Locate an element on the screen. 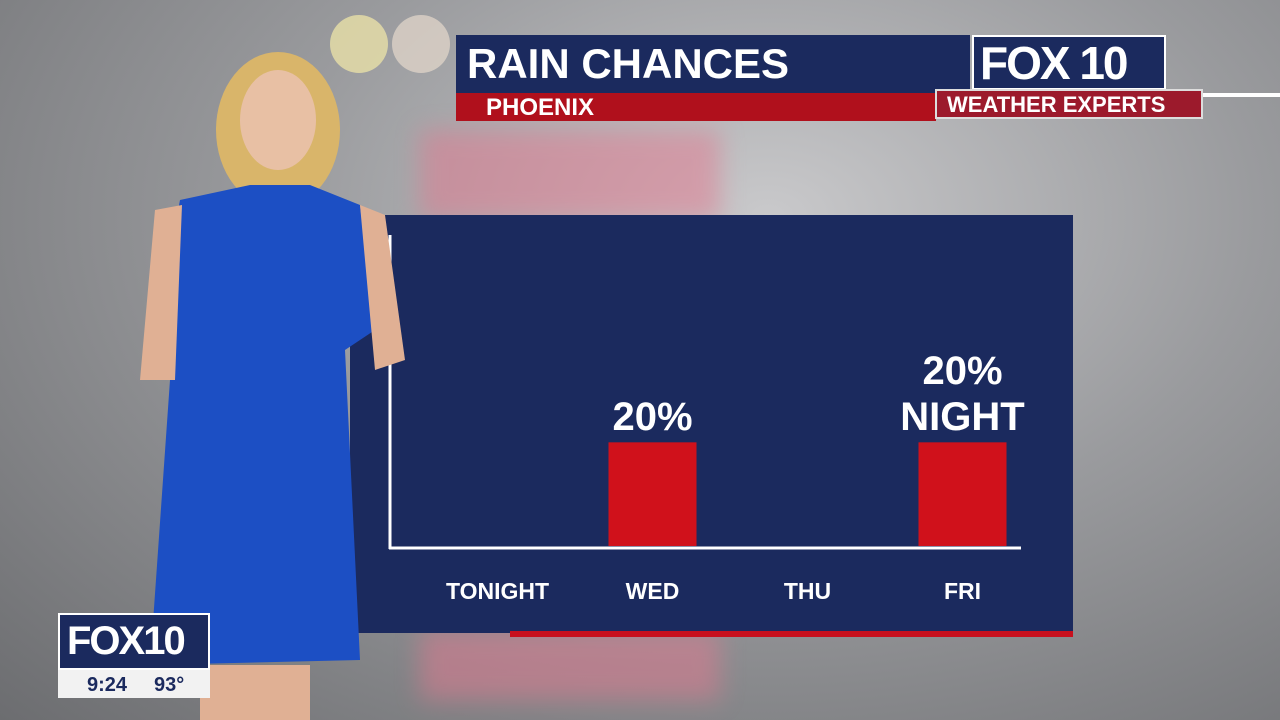 Image resolution: width=1280 pixels, height=720 pixels. title: RAIN CHANCES is located at coordinates (628, 63).